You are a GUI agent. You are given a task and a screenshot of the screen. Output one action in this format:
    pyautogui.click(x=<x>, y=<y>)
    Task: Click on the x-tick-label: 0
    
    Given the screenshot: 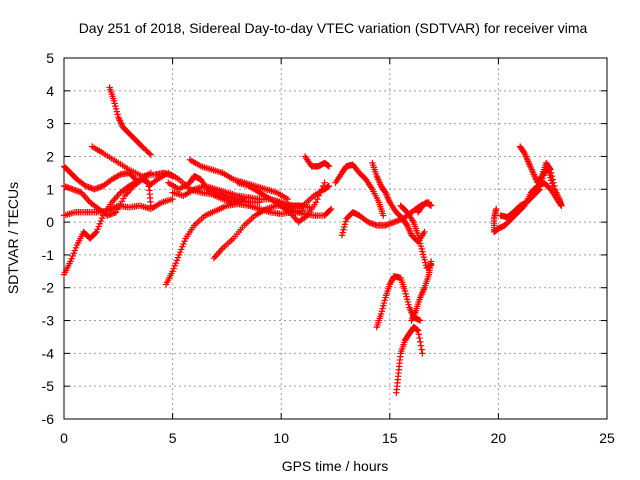 What is the action you would take?
    pyautogui.click(x=64, y=438)
    